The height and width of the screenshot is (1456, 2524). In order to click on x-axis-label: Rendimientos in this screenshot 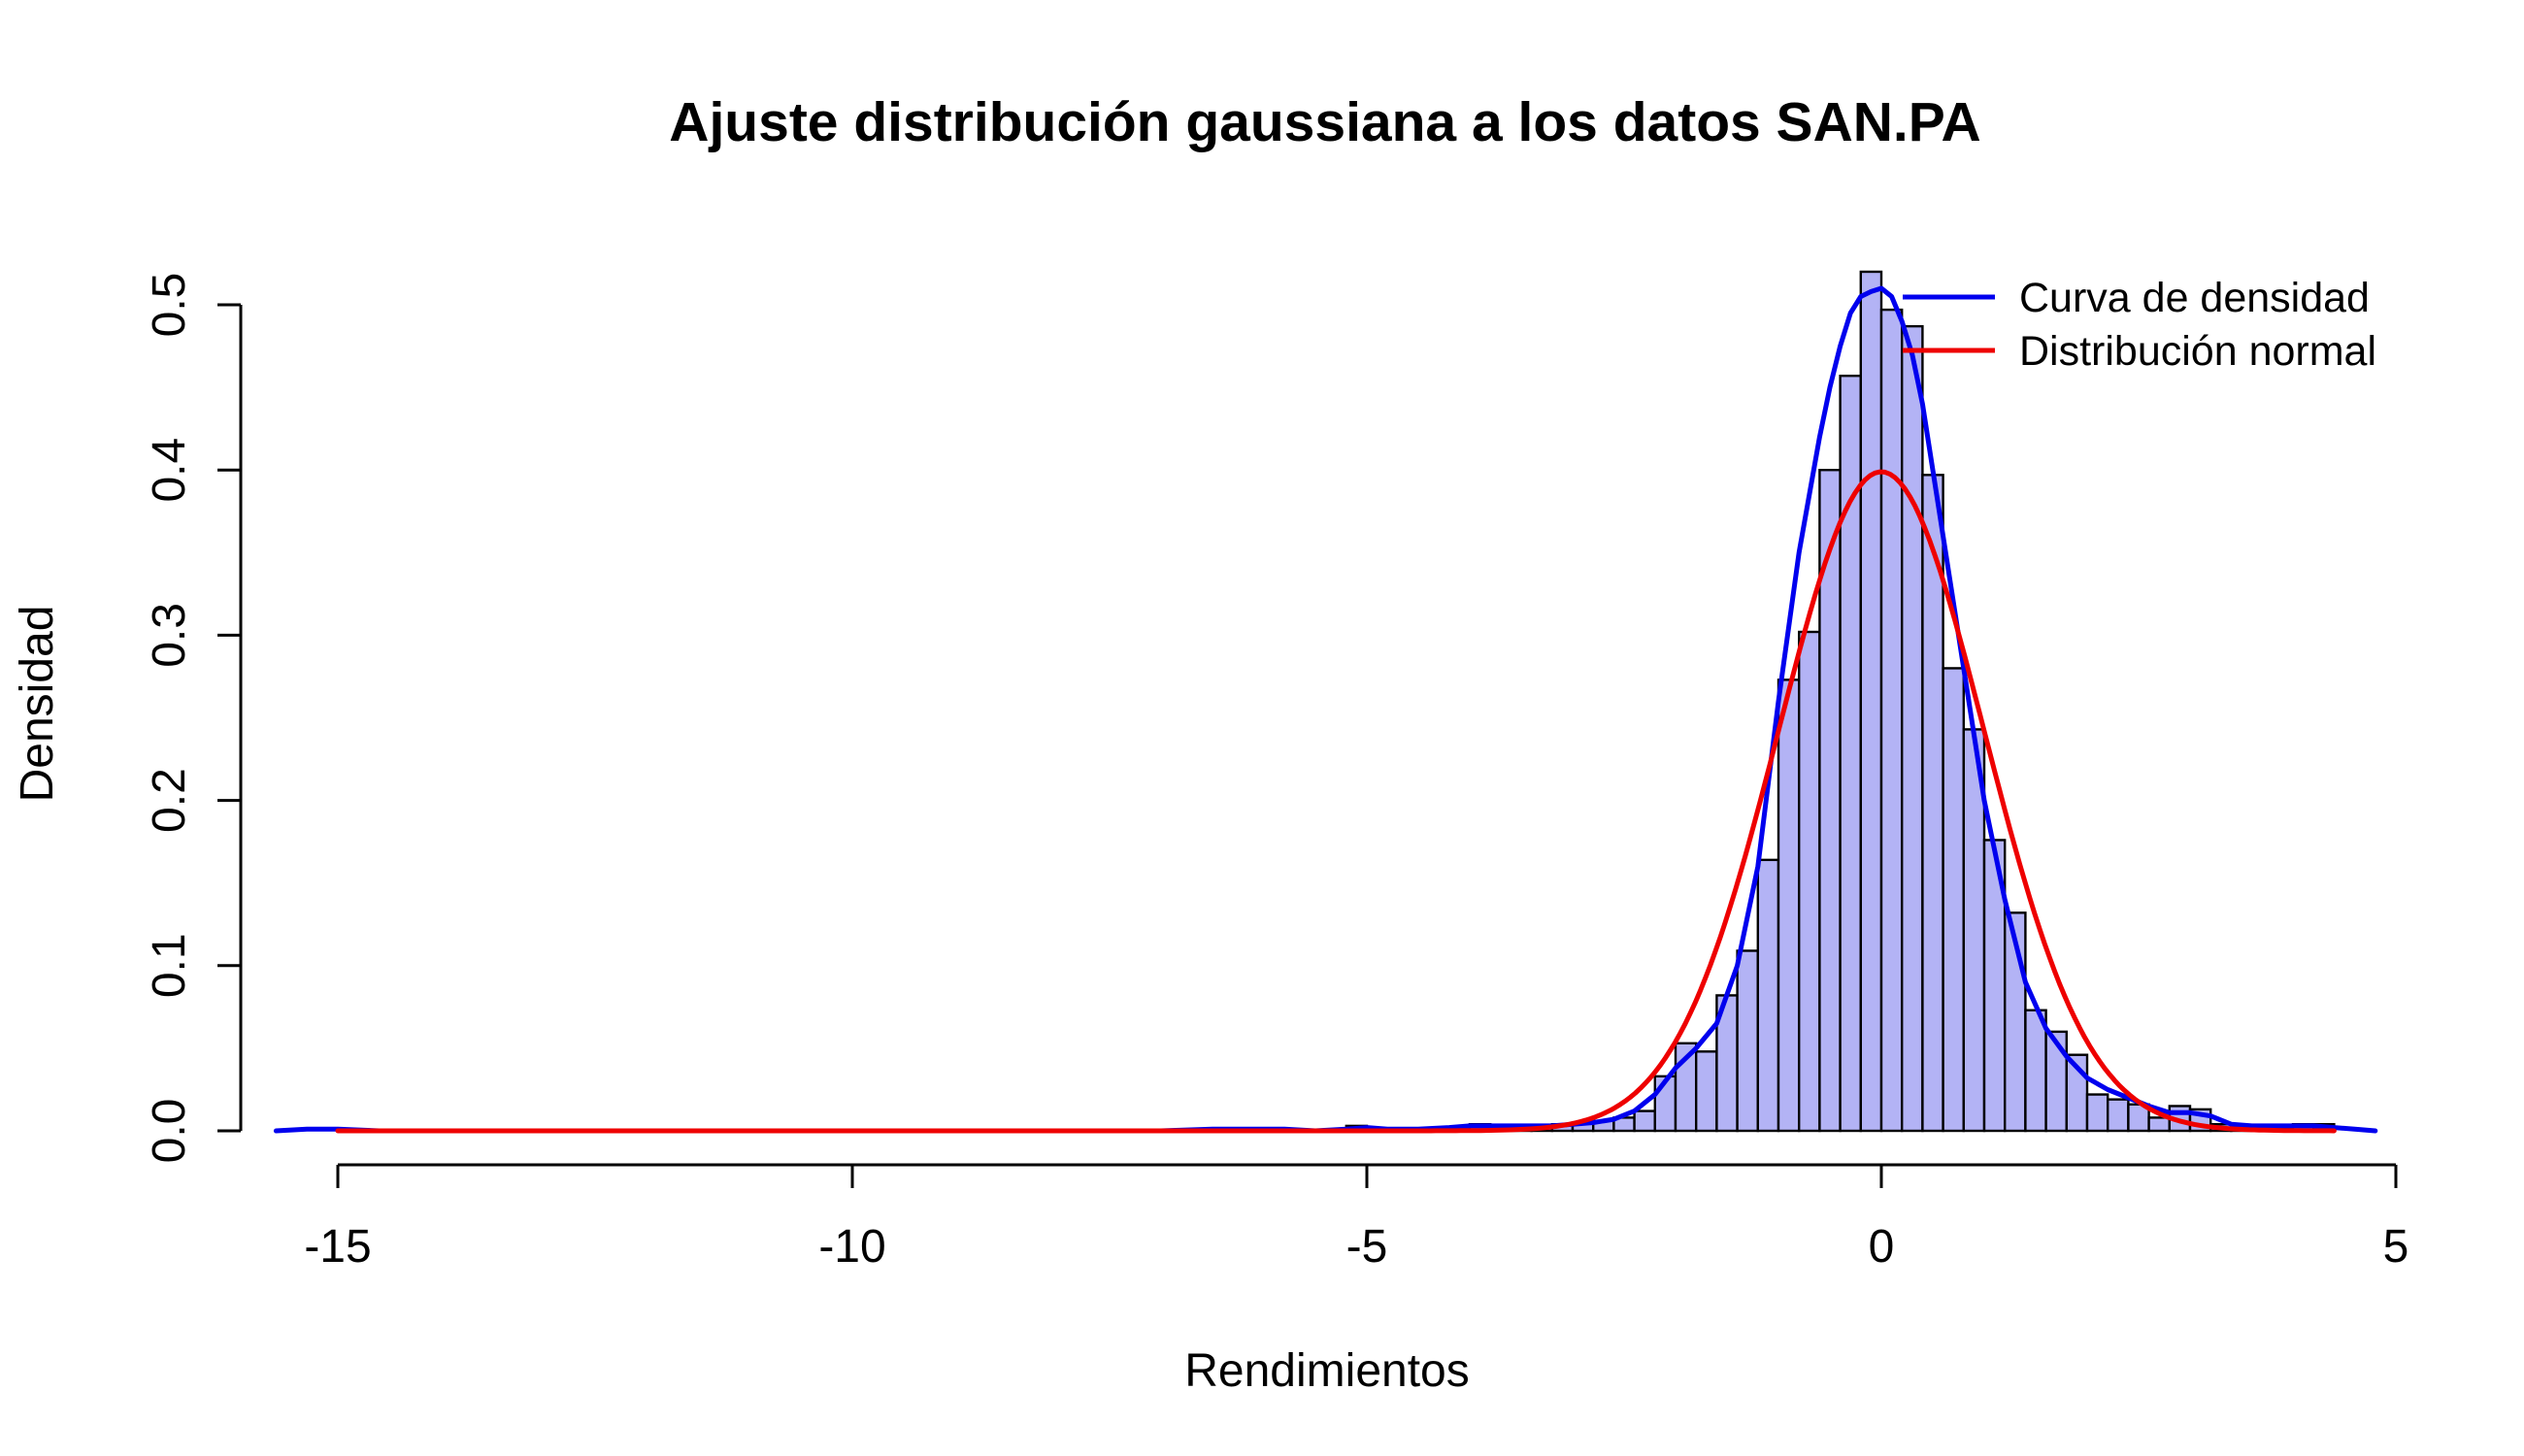, I will do `click(1326, 1371)`.